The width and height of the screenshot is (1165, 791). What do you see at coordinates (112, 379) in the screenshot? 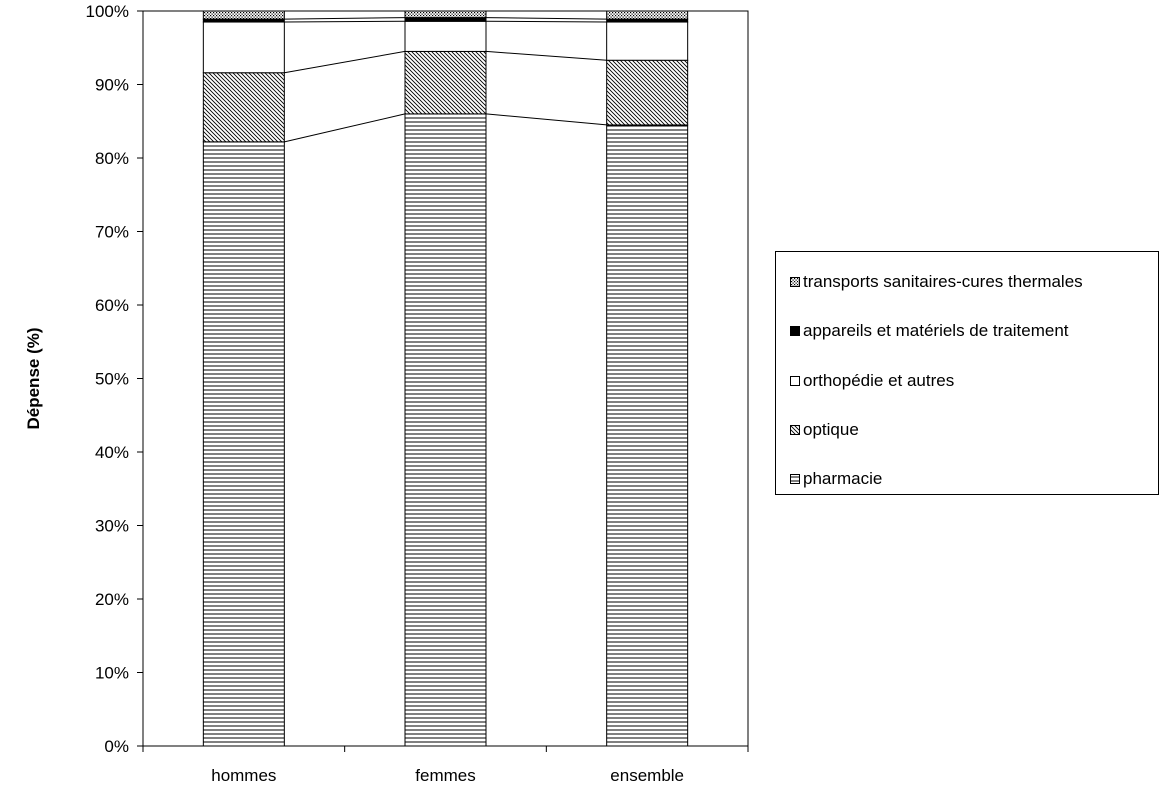
I see `y-tick-label: 50%` at bounding box center [112, 379].